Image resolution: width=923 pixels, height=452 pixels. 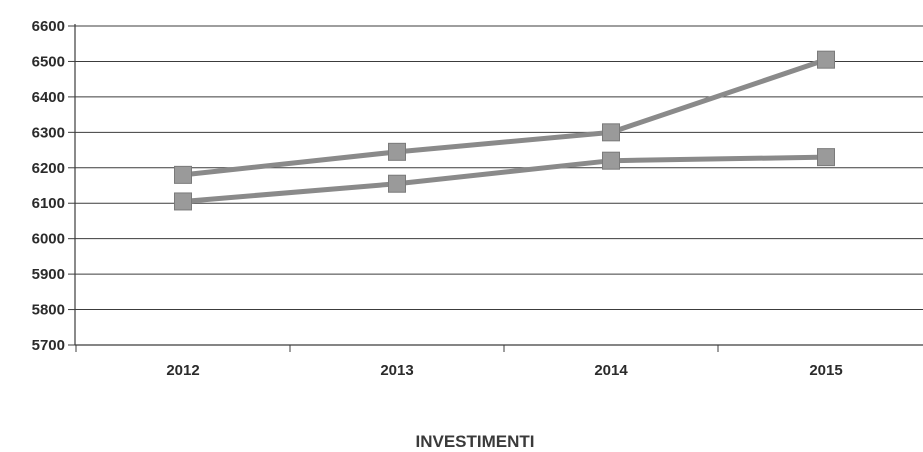 What do you see at coordinates (48, 310) in the screenshot?
I see `y-tick-label: 5800` at bounding box center [48, 310].